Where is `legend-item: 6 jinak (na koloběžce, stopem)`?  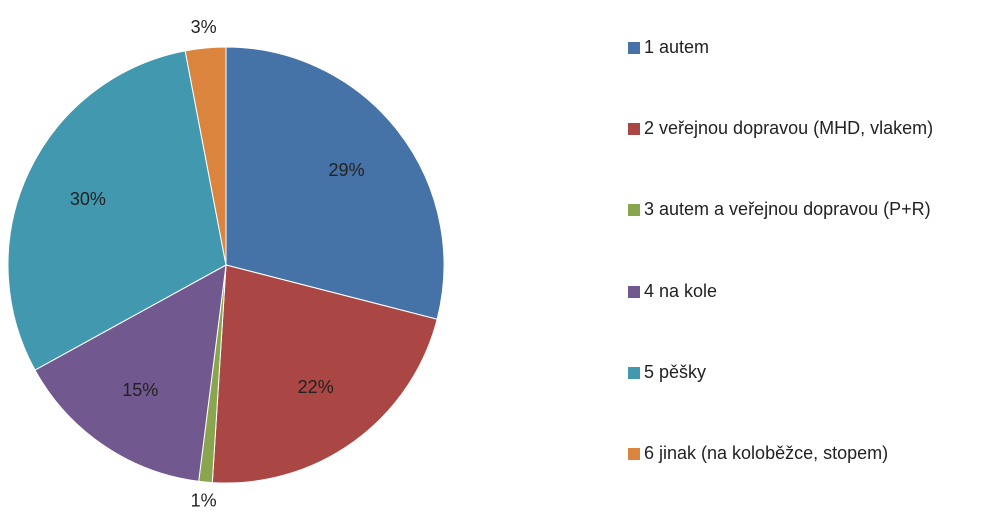 legend-item: 6 jinak (na koloběžce, stopem) is located at coordinates (786, 453).